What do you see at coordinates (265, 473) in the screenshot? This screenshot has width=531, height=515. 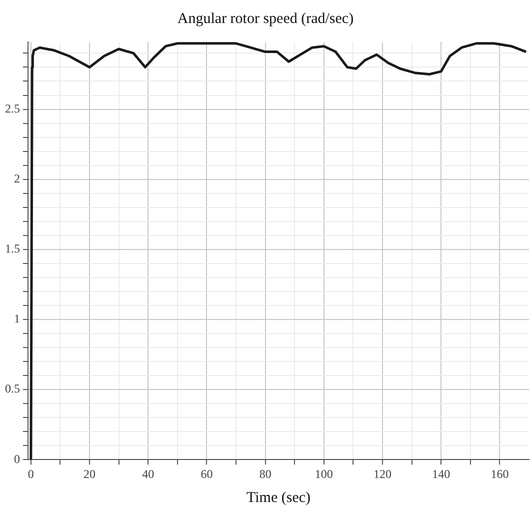 I see `x-tick-label: 80` at bounding box center [265, 473].